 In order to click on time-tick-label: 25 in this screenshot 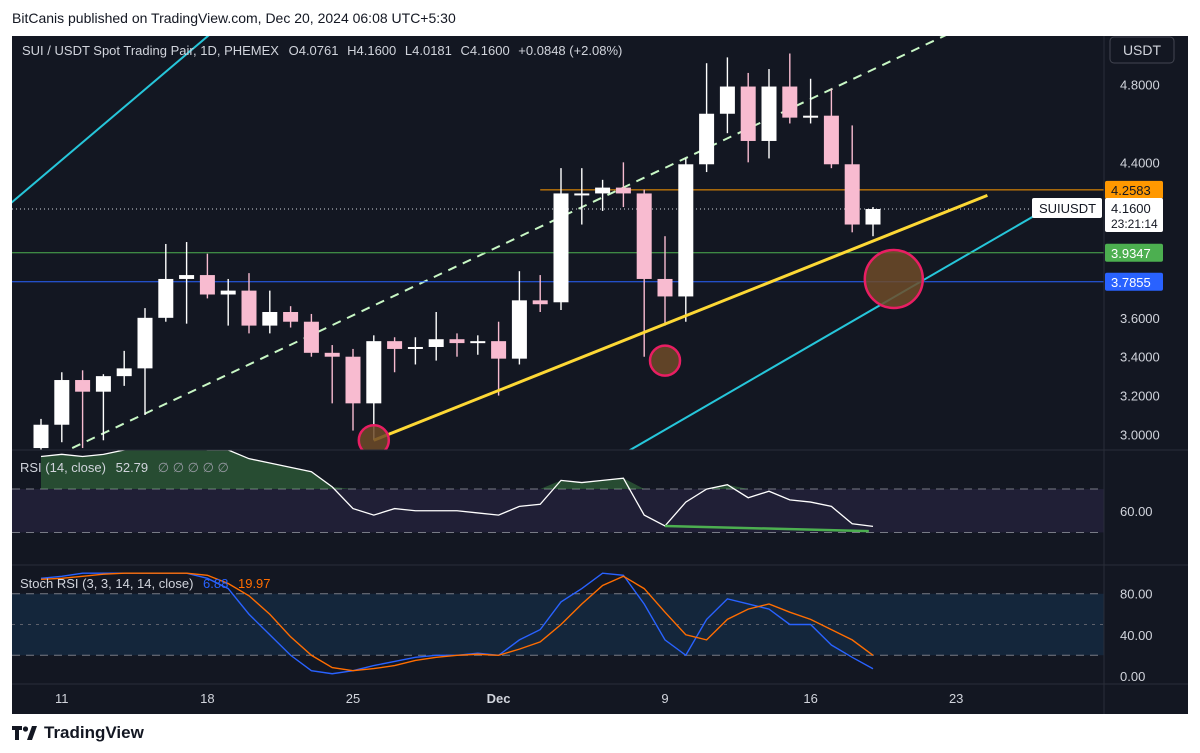, I will do `click(353, 698)`.